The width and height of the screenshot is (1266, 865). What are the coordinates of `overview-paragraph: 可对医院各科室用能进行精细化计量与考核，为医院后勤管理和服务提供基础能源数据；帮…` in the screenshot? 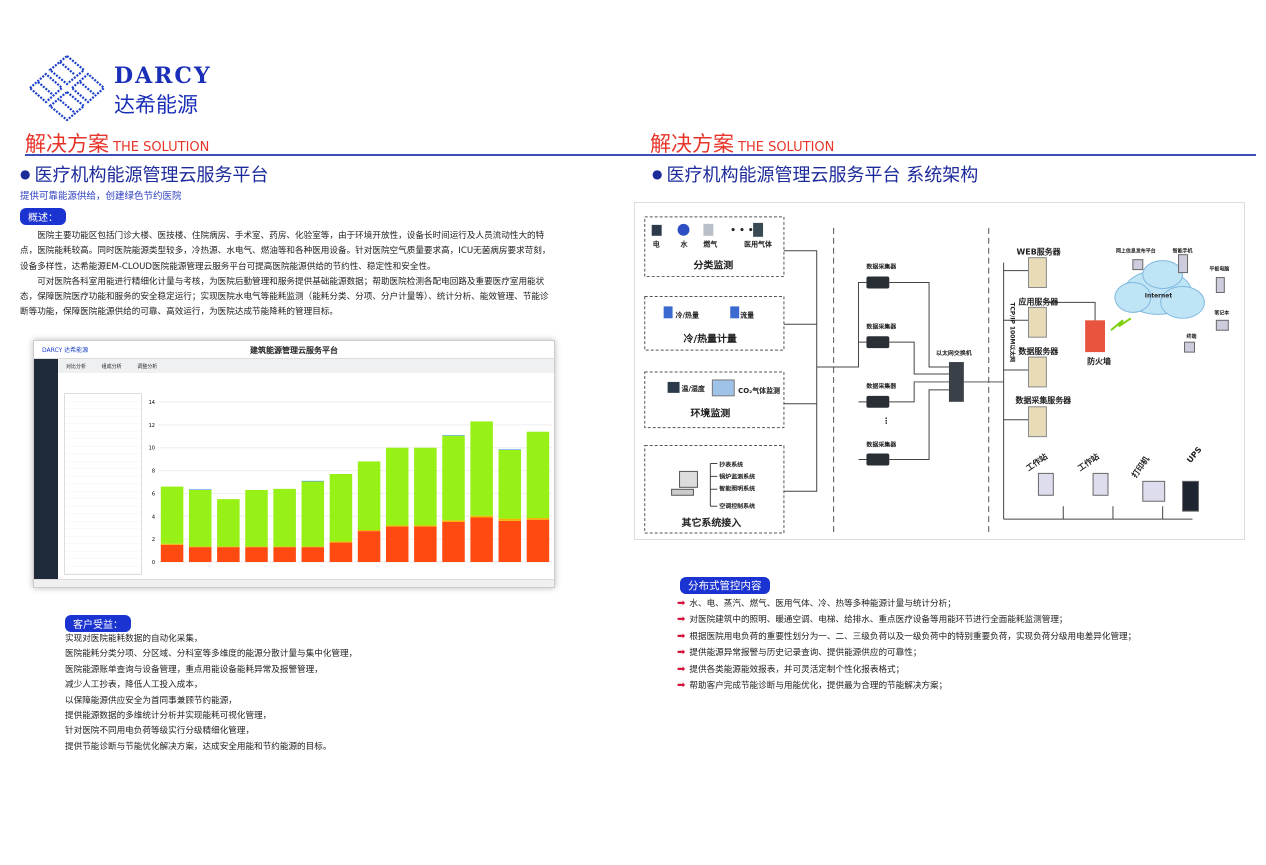 It's located at (284, 297).